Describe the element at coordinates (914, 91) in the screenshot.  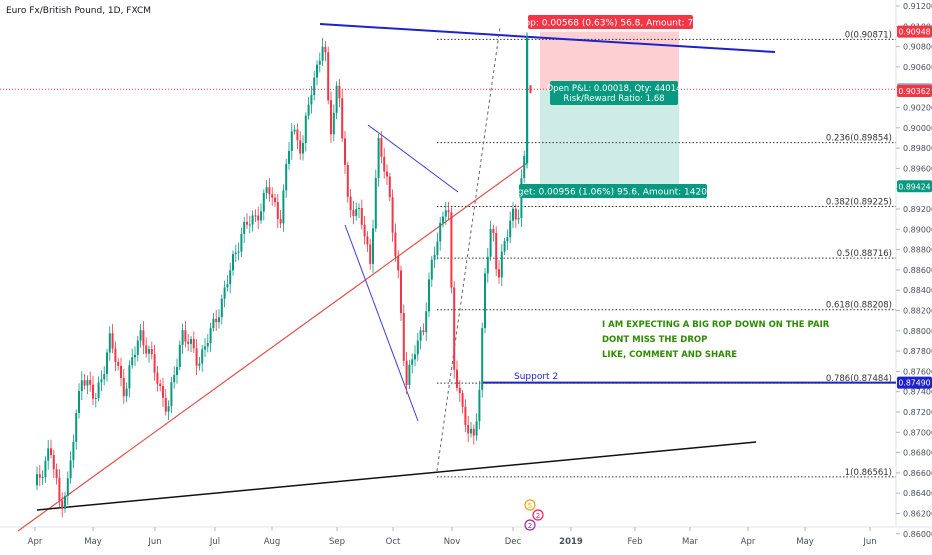
I see `price-badge-label: 0.90362` at that location.